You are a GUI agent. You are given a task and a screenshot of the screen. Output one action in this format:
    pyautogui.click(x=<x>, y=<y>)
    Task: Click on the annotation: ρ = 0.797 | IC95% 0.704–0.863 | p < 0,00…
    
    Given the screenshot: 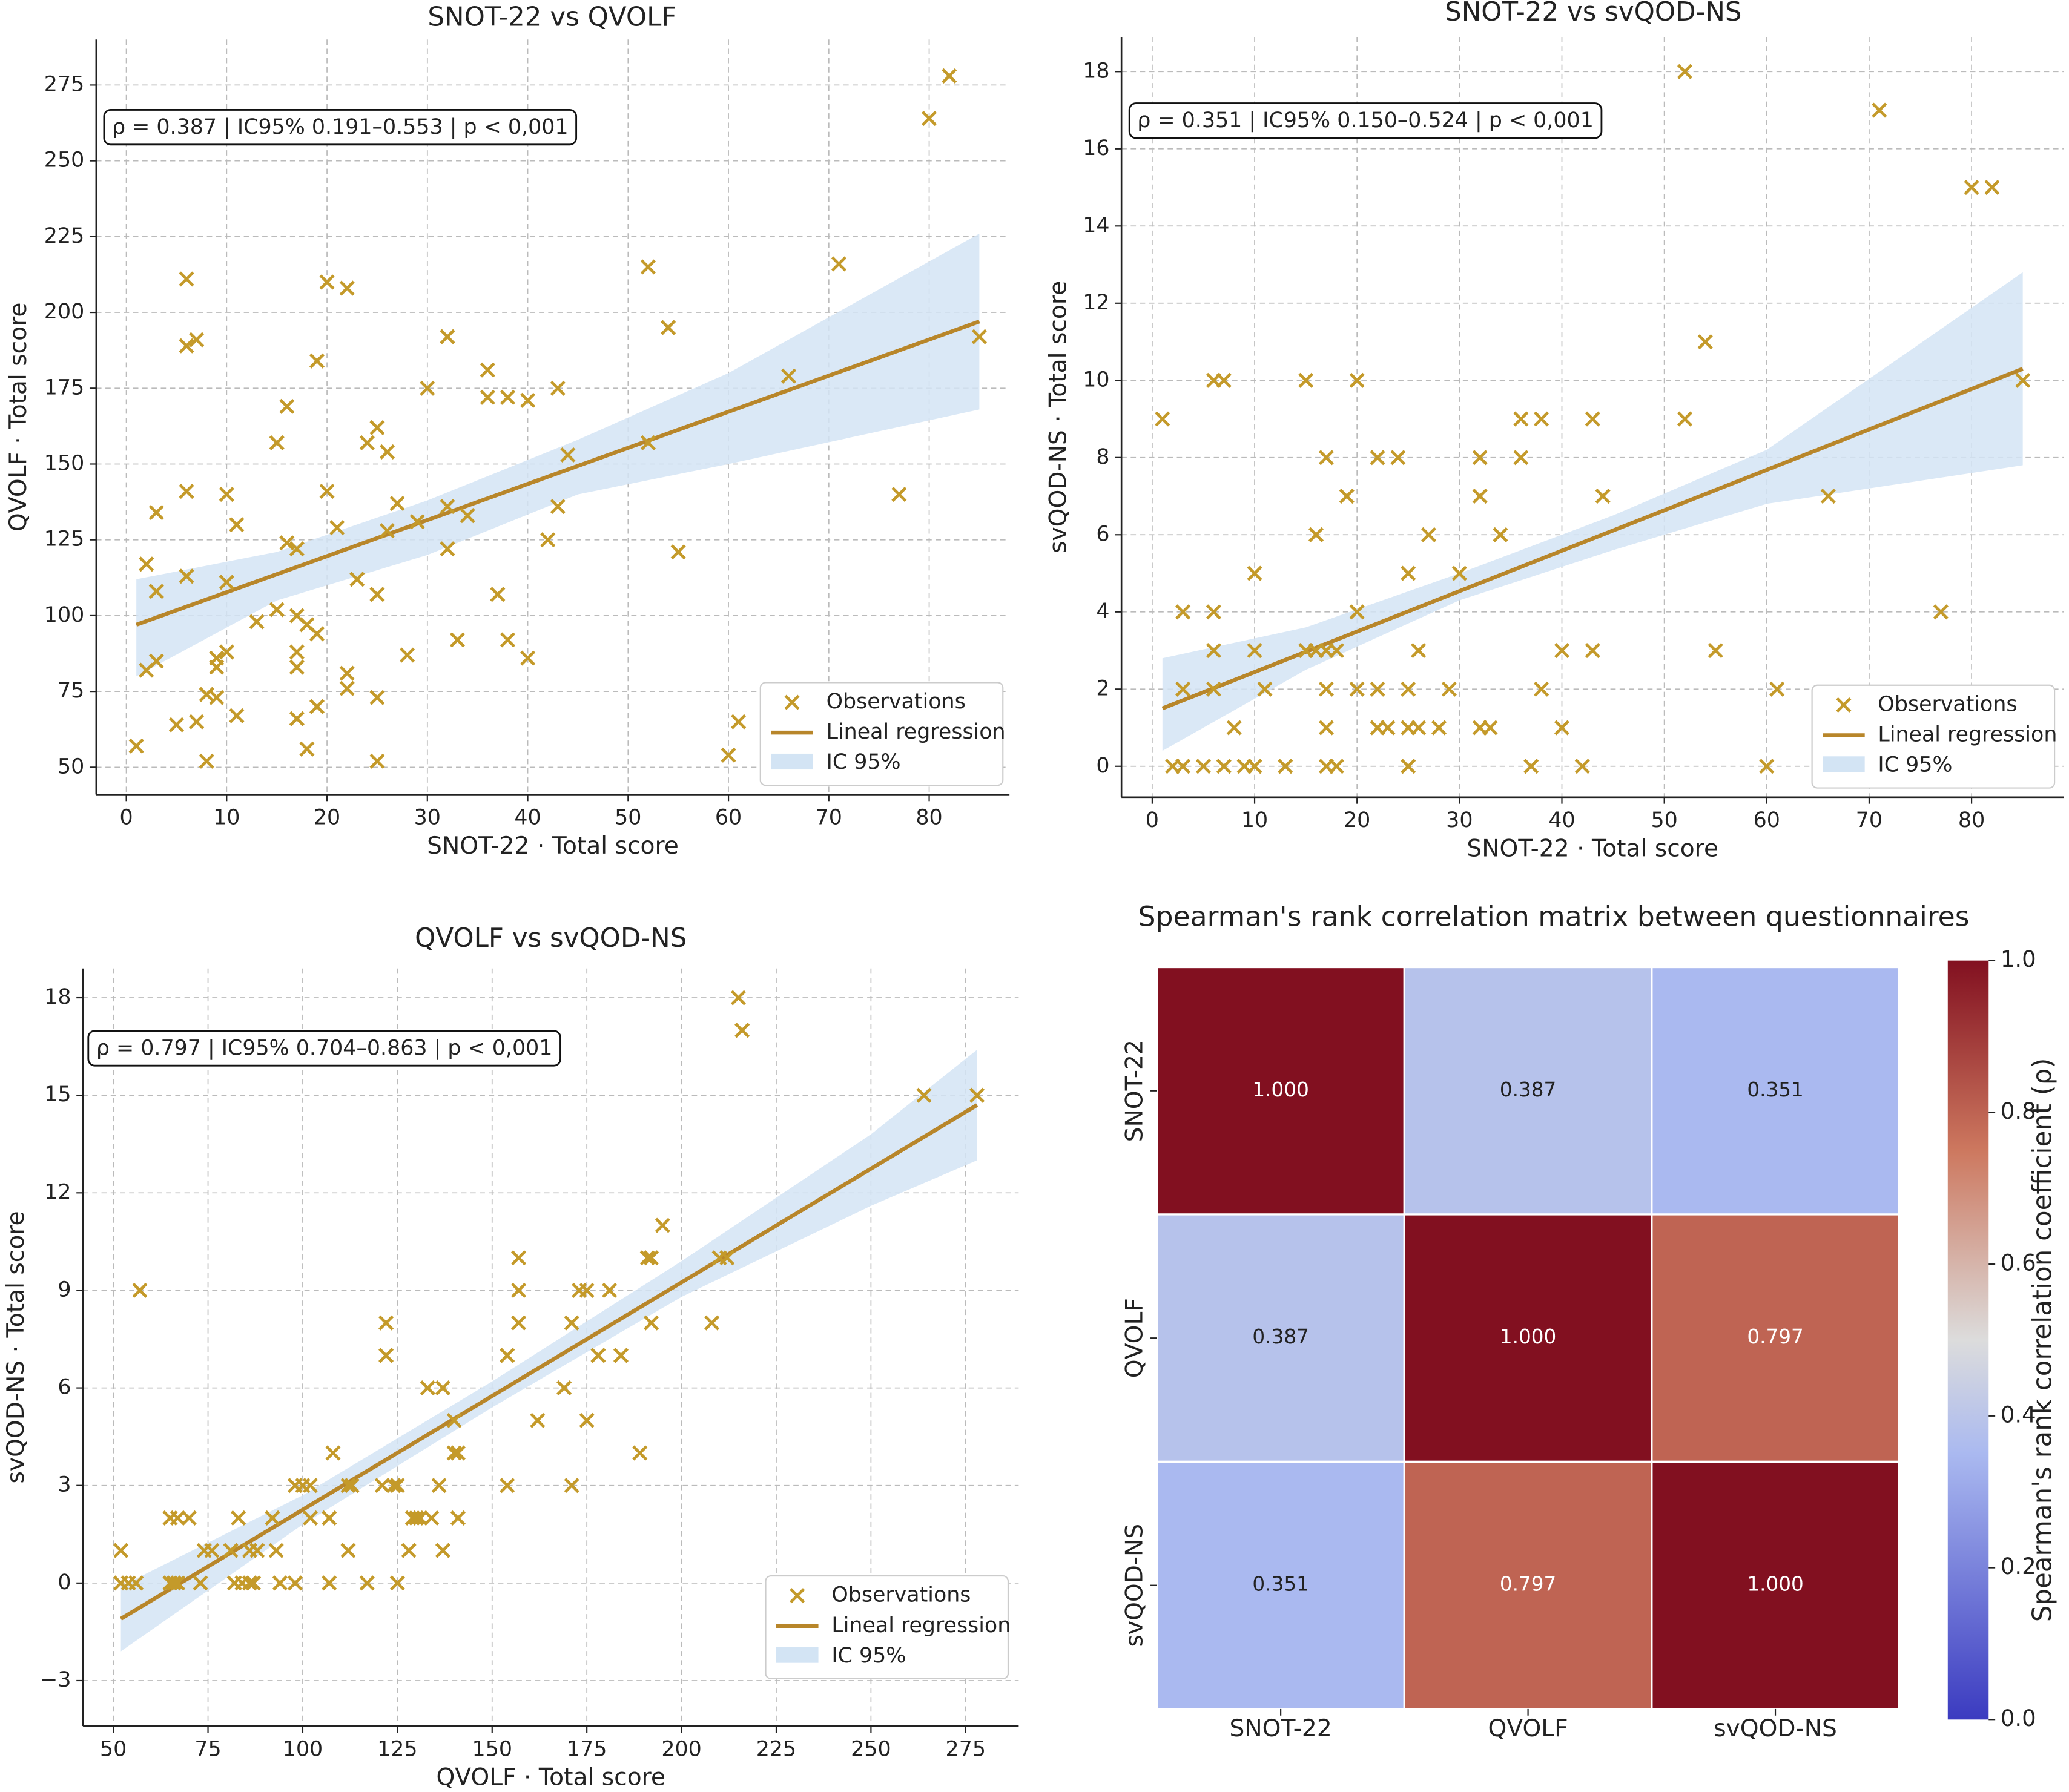 What is the action you would take?
    pyautogui.click(x=324, y=1048)
    